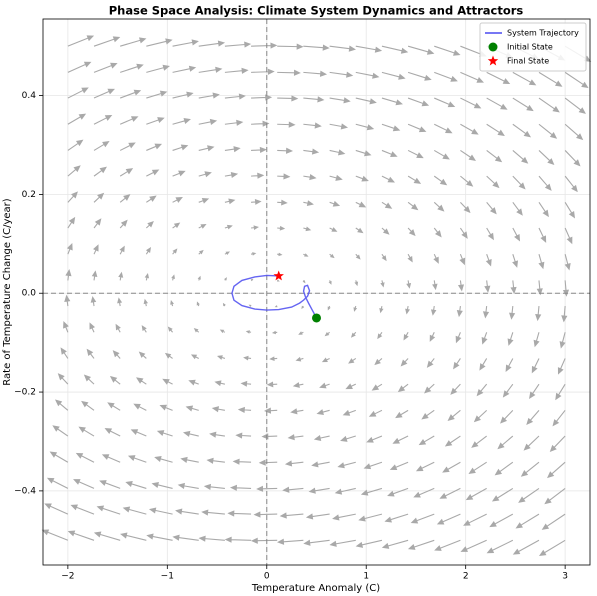  Describe the element at coordinates (67, 577) in the screenshot. I see `x-tick-label: −2` at that location.